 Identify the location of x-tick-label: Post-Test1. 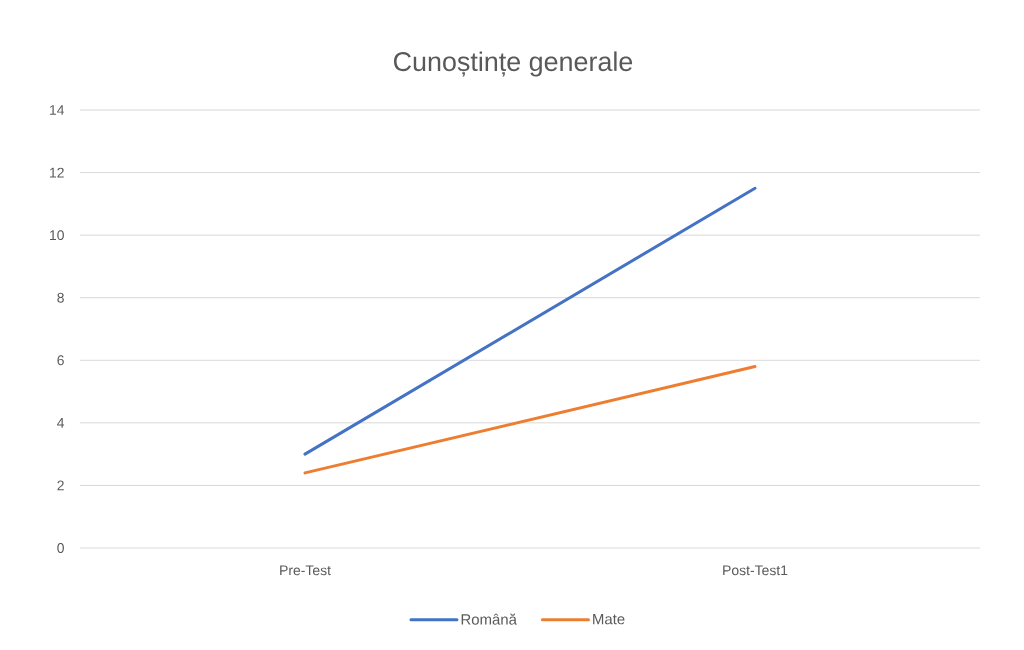
(755, 570).